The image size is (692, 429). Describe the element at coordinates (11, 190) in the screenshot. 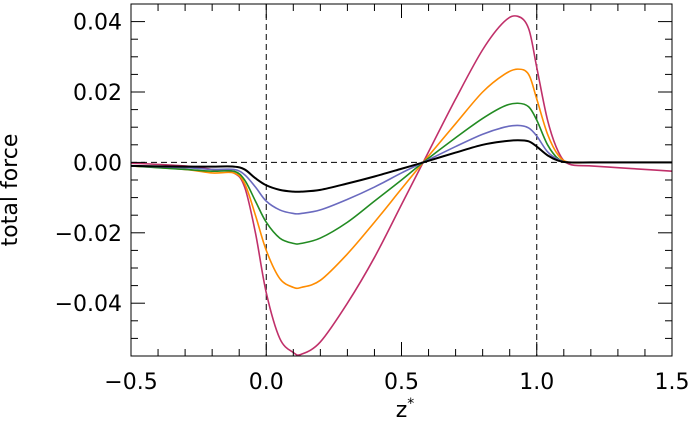

I see `y-axis-label: total force` at that location.